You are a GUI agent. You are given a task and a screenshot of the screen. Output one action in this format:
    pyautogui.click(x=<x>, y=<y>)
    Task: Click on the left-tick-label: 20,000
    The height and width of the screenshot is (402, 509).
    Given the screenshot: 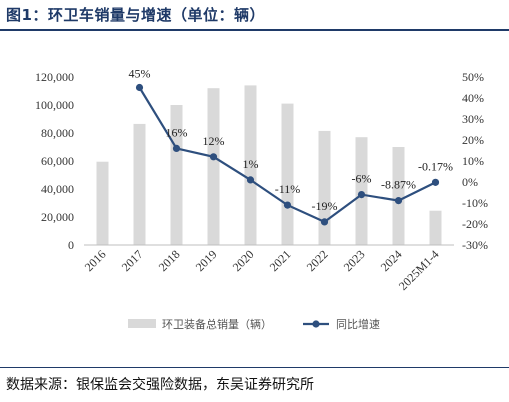 What is the action you would take?
    pyautogui.click(x=57, y=217)
    